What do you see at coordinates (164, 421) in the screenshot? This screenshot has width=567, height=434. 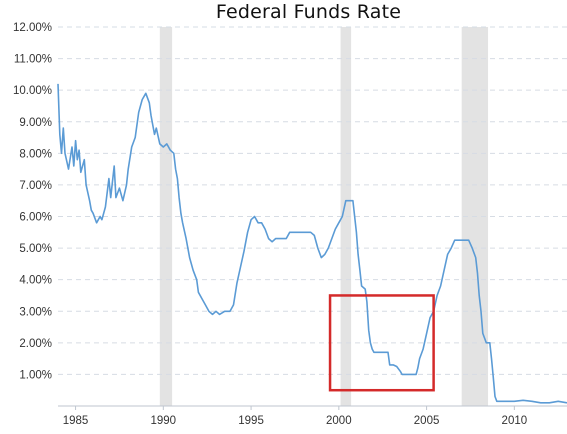 I see `x-tick-label: 1990` at bounding box center [164, 421].